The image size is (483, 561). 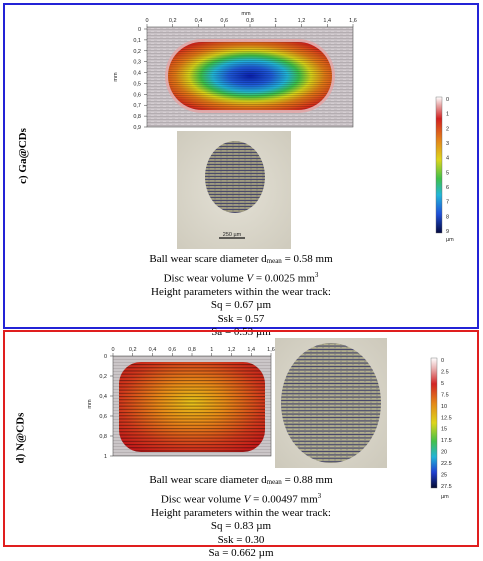 What do you see at coordinates (137, 117) in the screenshot?
I see `panel-c-map-y-tick: 0,8` at bounding box center [137, 117].